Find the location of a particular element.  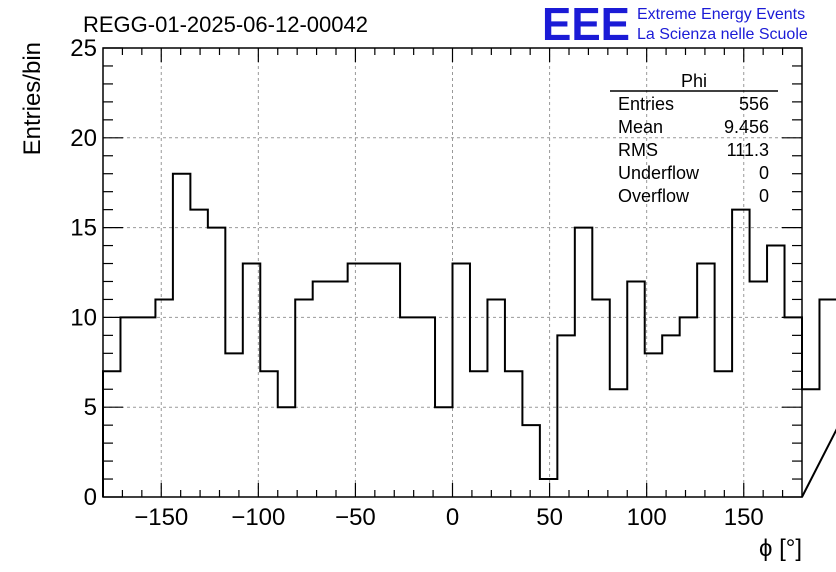

eee-line2: La Scienza nelle Scuole is located at coordinates (722, 34).